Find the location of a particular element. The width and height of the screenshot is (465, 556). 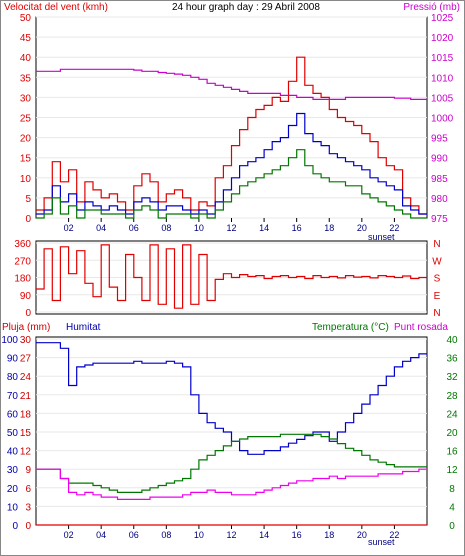

pressure-tick-label: 1020 is located at coordinates (442, 38).